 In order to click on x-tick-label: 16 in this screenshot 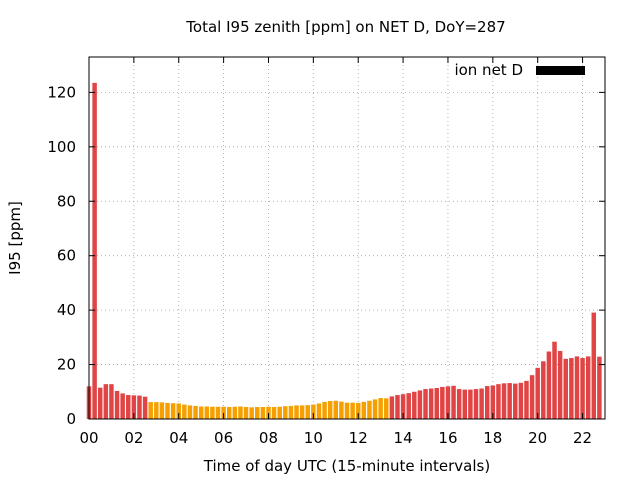, I will do `click(447, 438)`.